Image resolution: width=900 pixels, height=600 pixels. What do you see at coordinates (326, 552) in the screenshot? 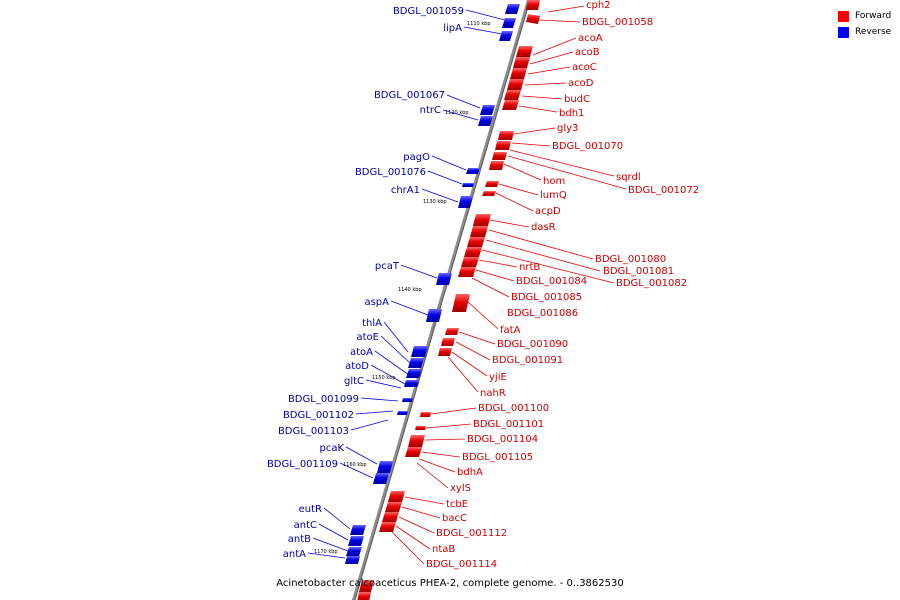
I see `tick-label: 1170 kbp` at bounding box center [326, 552].